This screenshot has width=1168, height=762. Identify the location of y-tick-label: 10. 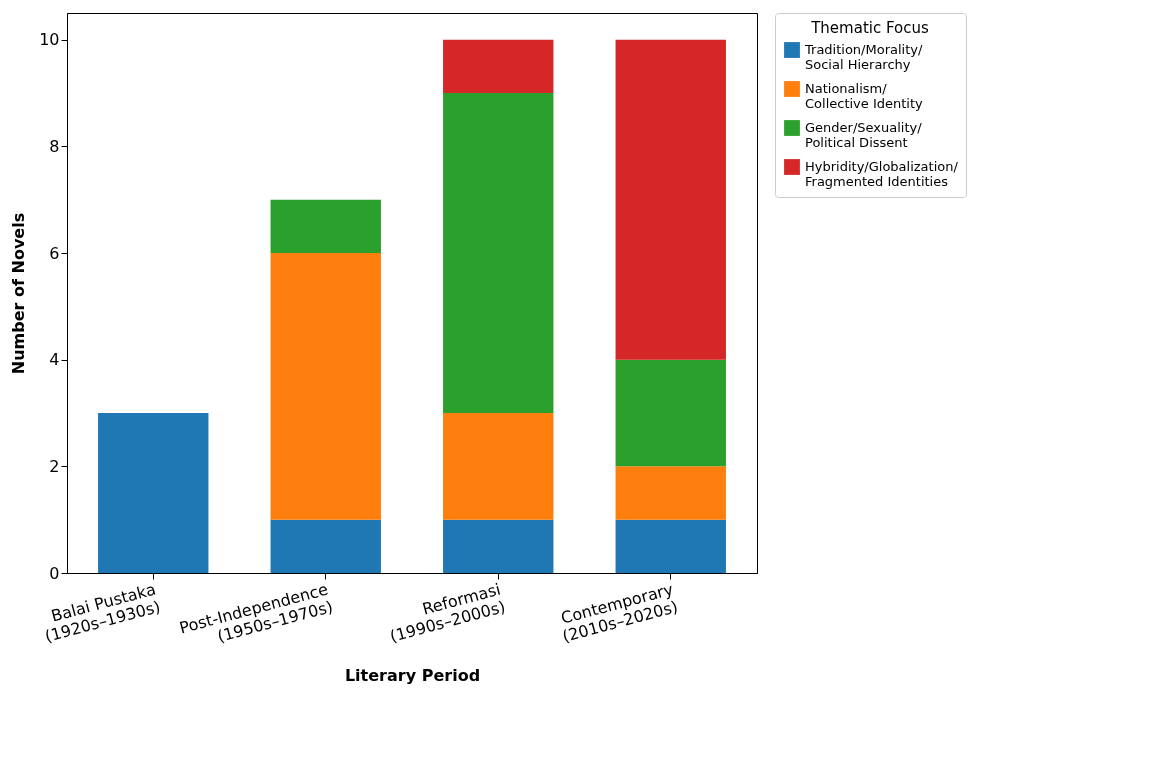
(49, 40).